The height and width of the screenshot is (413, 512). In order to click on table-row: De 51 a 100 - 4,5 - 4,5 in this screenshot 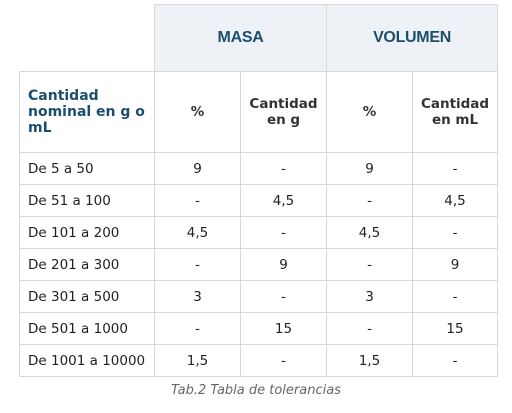, I will do `click(259, 200)`.